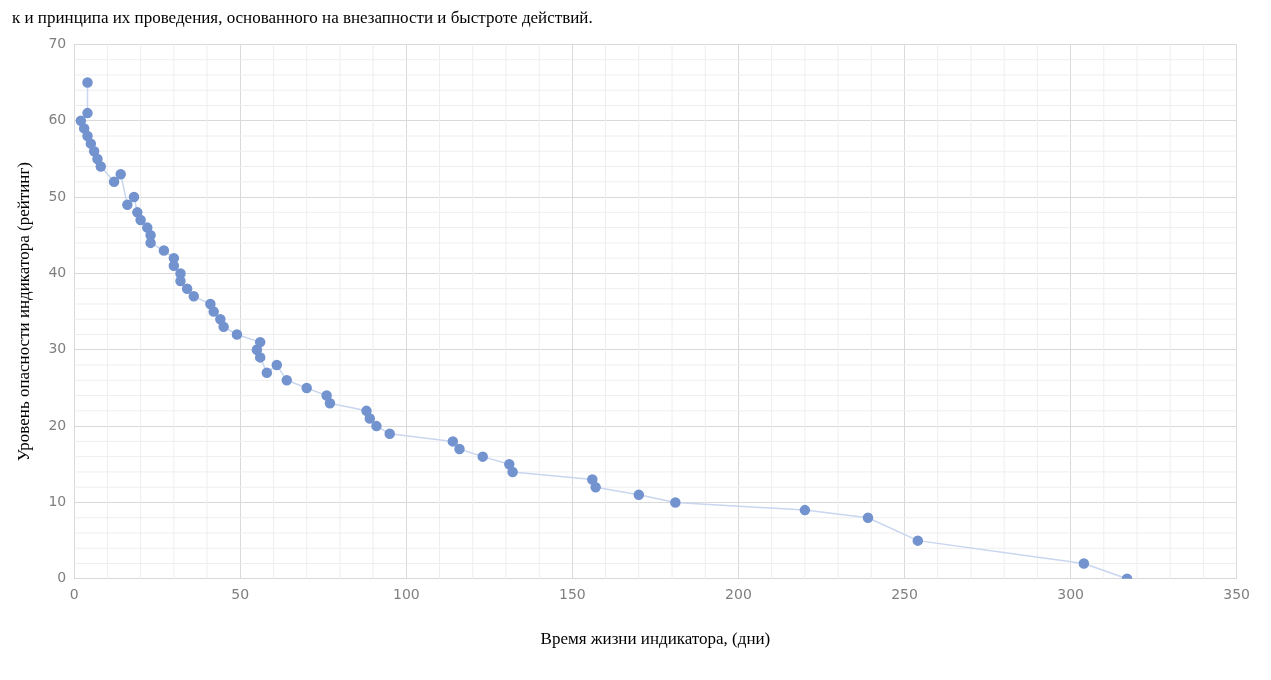 This screenshot has width=1271, height=680. What do you see at coordinates (655, 639) in the screenshot?
I see `x-axis-title: Время жизни индикатора, (дни)` at bounding box center [655, 639].